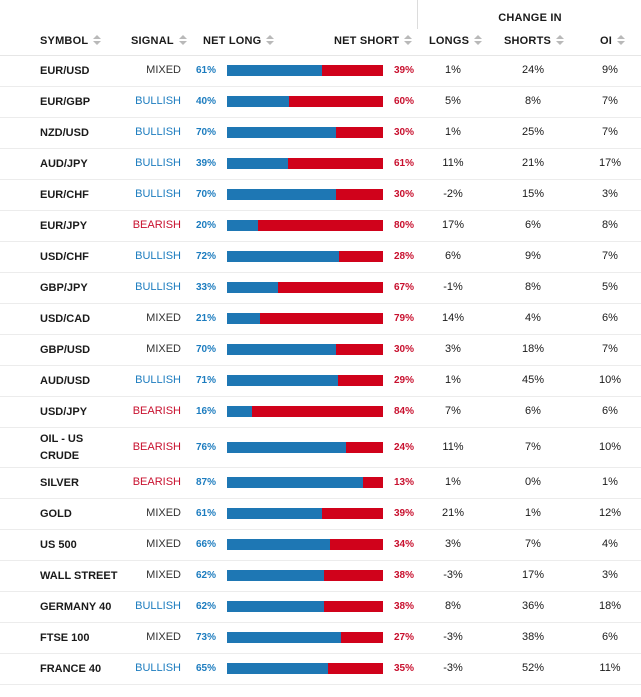  Describe the element at coordinates (320, 669) in the screenshot. I see `table-row: FRANCE 40 BULLISH 65% 35% -3% 52% 11%` at that location.